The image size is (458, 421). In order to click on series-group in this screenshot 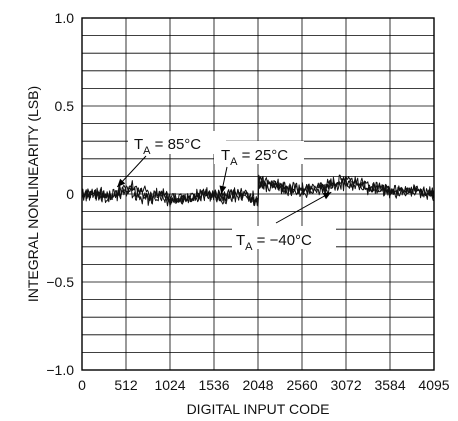, I will do `click(258, 191)`.